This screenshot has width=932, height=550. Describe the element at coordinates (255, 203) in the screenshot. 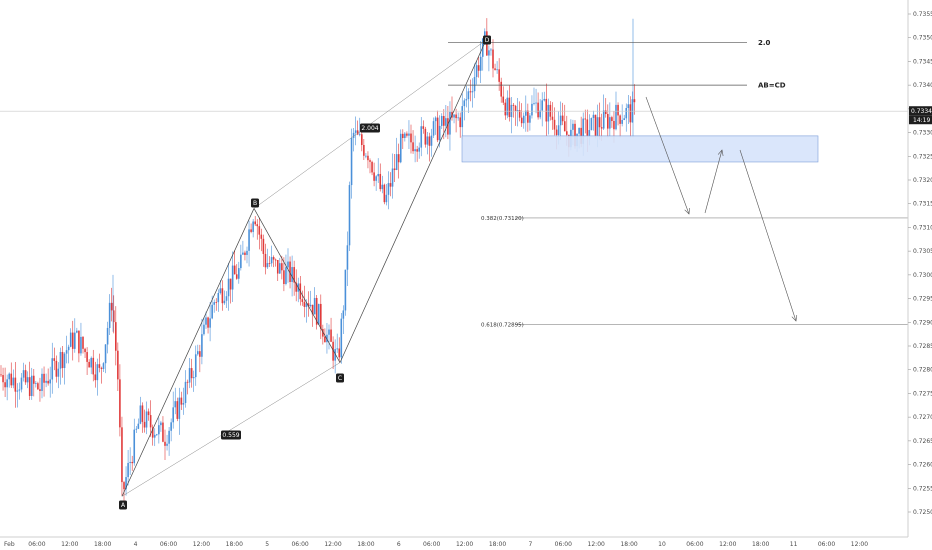

I see `pattern-point-b: B` at that location.